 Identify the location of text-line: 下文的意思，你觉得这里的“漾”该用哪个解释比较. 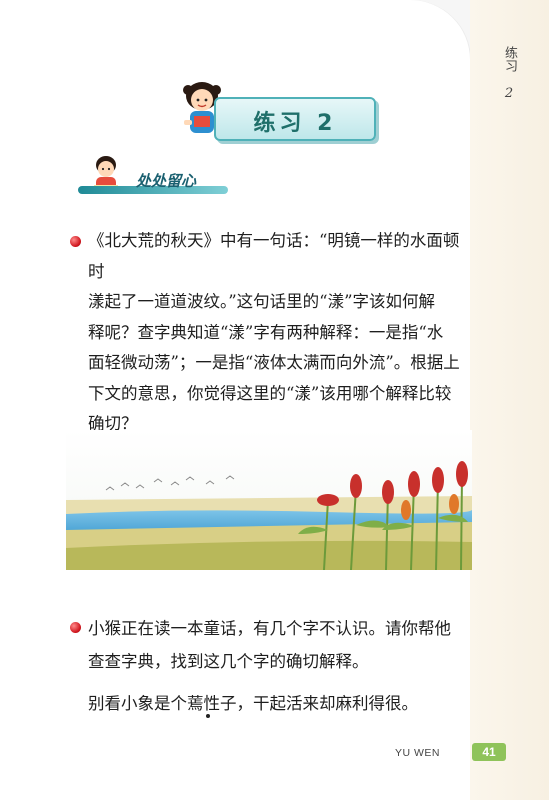
(270, 393).